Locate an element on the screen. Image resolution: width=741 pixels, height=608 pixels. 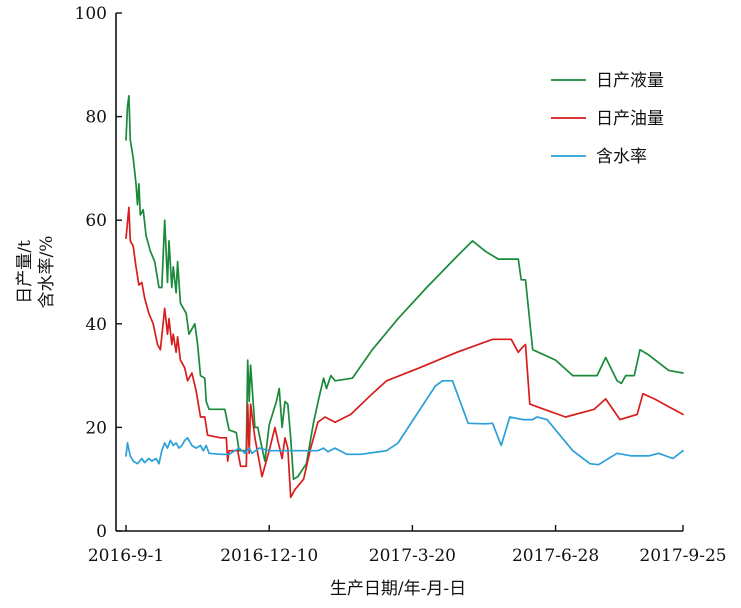
y-ticks: 0 20 40 60 80 100 is located at coordinates (98, 273).